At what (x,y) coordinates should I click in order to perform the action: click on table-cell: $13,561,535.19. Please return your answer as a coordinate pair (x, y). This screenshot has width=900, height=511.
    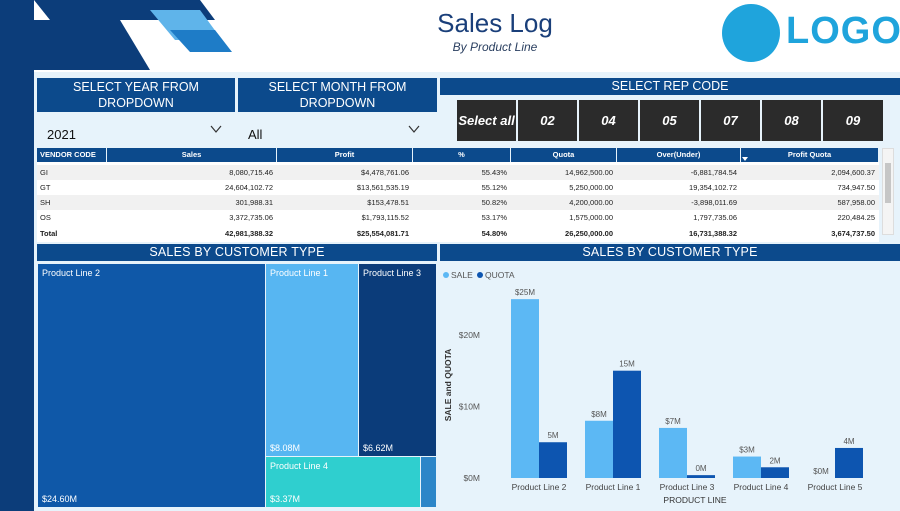
    Looking at the image, I should click on (382, 187).